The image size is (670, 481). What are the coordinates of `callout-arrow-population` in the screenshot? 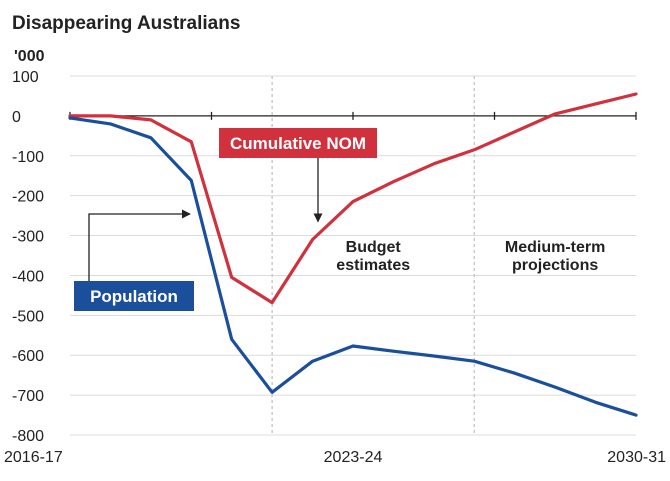 It's located at (139, 245).